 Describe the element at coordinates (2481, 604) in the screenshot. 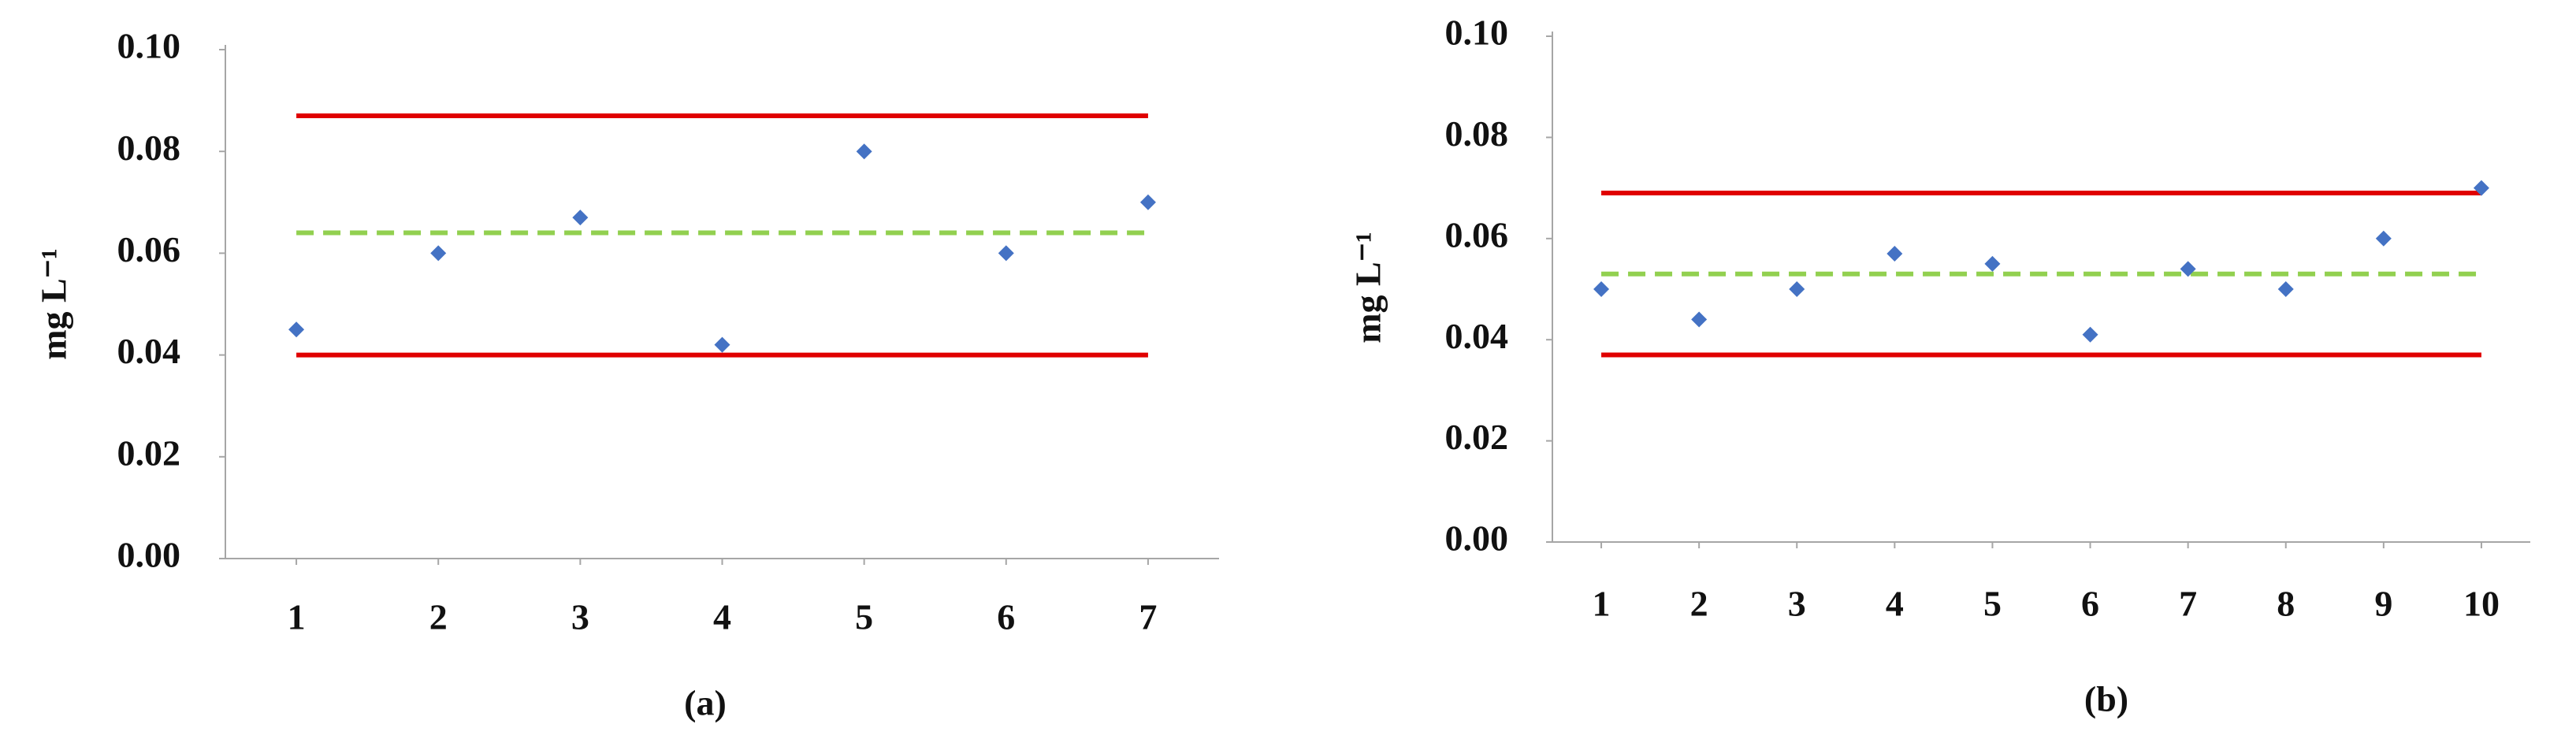

I see `x-tick-label: 10` at that location.